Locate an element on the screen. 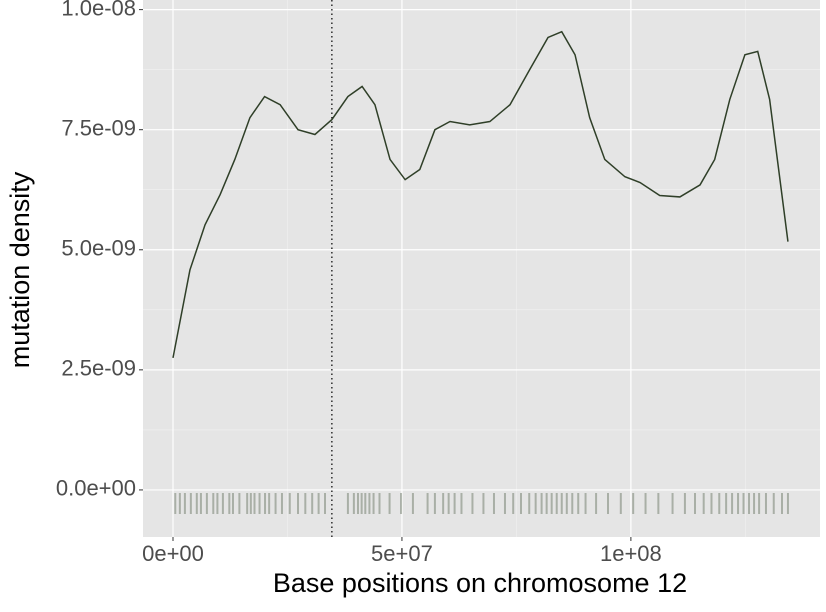  y-tick-label: 5.0e-09 is located at coordinates (98, 248).